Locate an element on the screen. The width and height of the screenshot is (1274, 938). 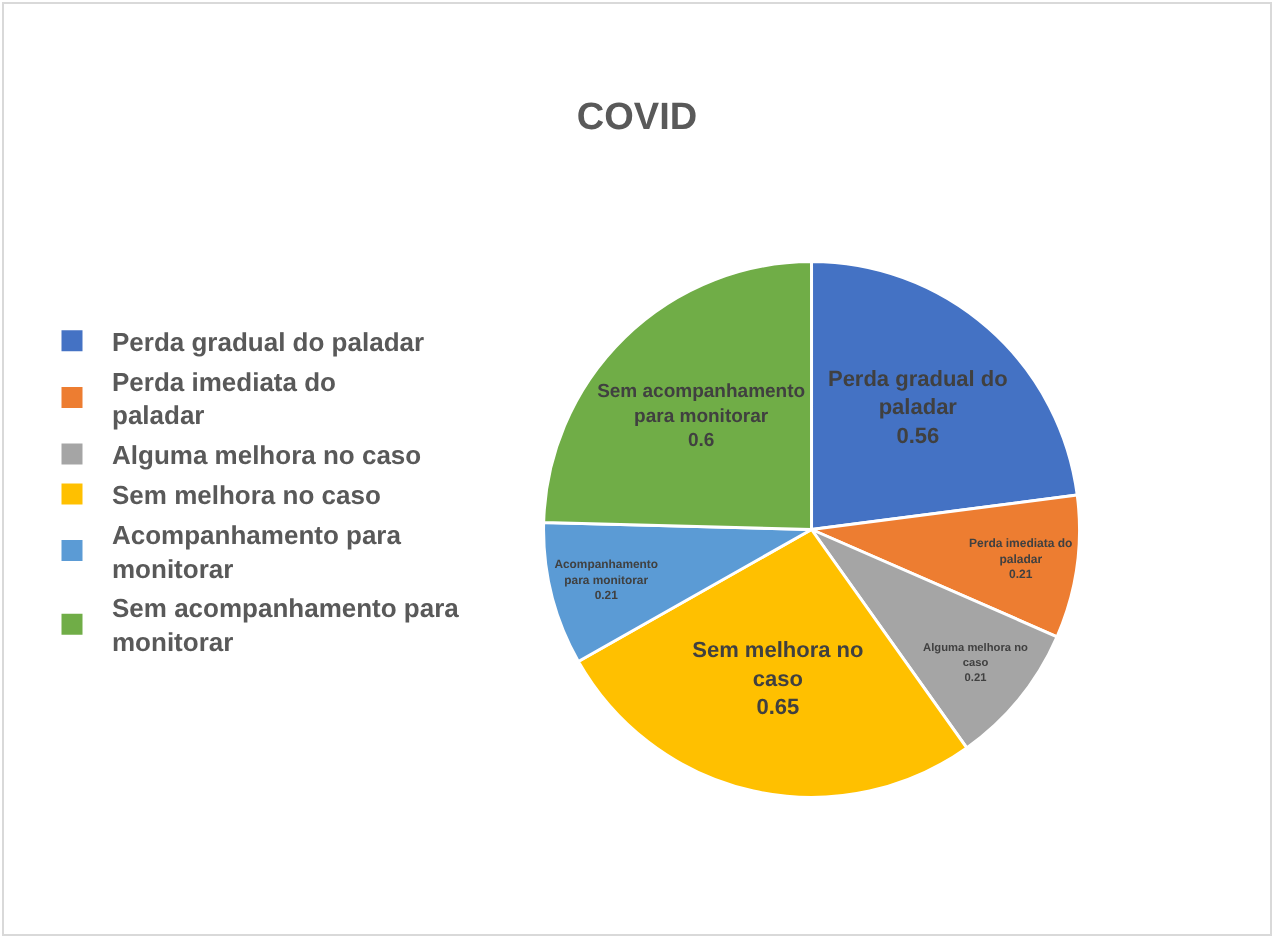
slice-label: Sem melhora no caso is located at coordinates (778, 665).